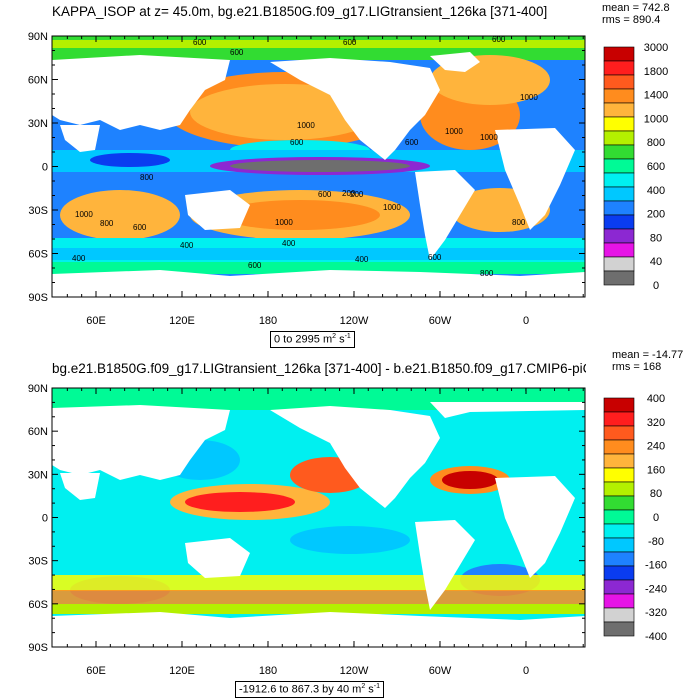 The height and width of the screenshot is (700, 700). I want to click on panel2-colorbar-label: -320, so click(656, 613).